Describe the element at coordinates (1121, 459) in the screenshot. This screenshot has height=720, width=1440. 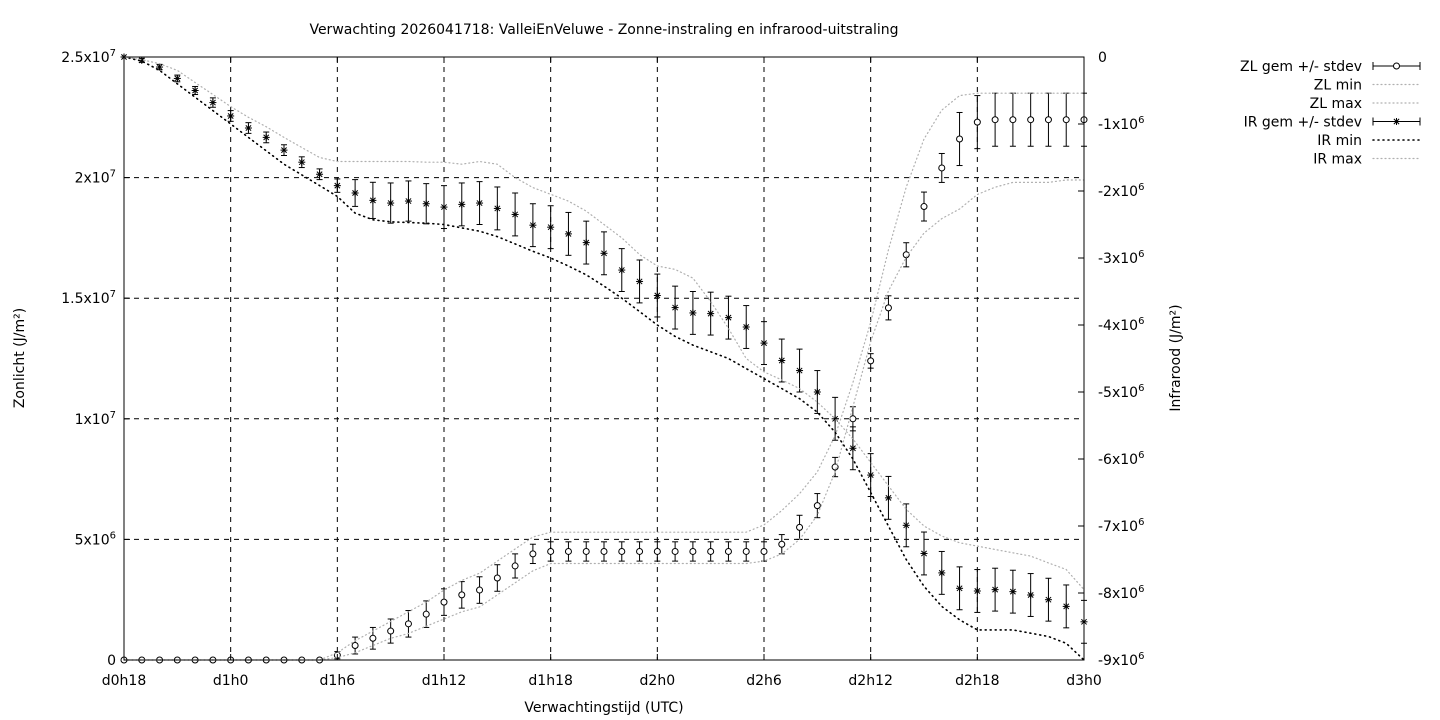
I see `y2-tick-label: -6x10⁶` at that location.